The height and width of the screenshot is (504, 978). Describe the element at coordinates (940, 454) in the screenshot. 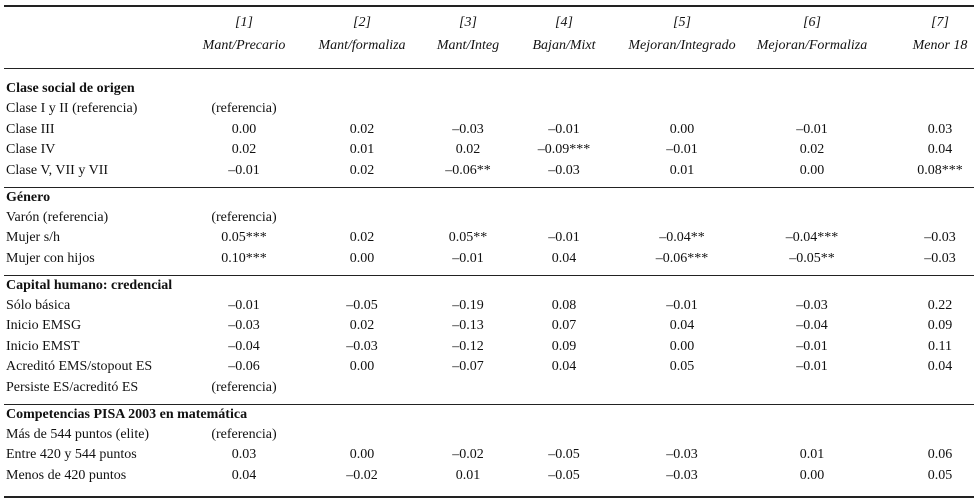

I see `cell: 0.06` at that location.